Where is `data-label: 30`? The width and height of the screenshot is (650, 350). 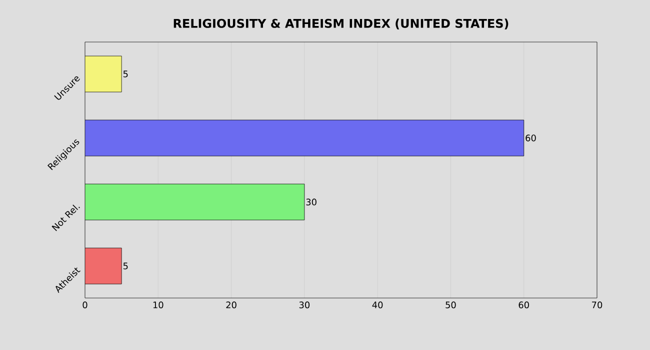 data-label: 30 is located at coordinates (311, 202).